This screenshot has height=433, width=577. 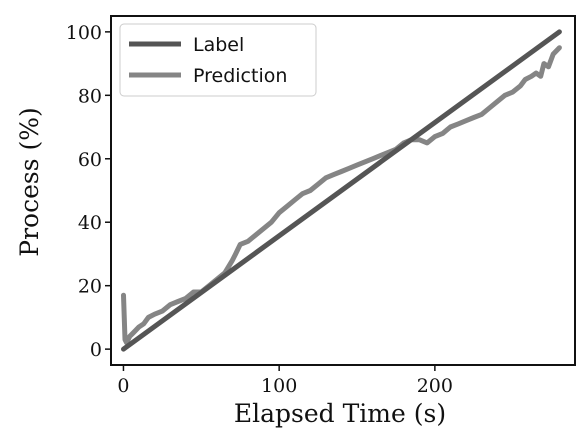 I want to click on y-tick-label: 20, so click(x=90, y=287).